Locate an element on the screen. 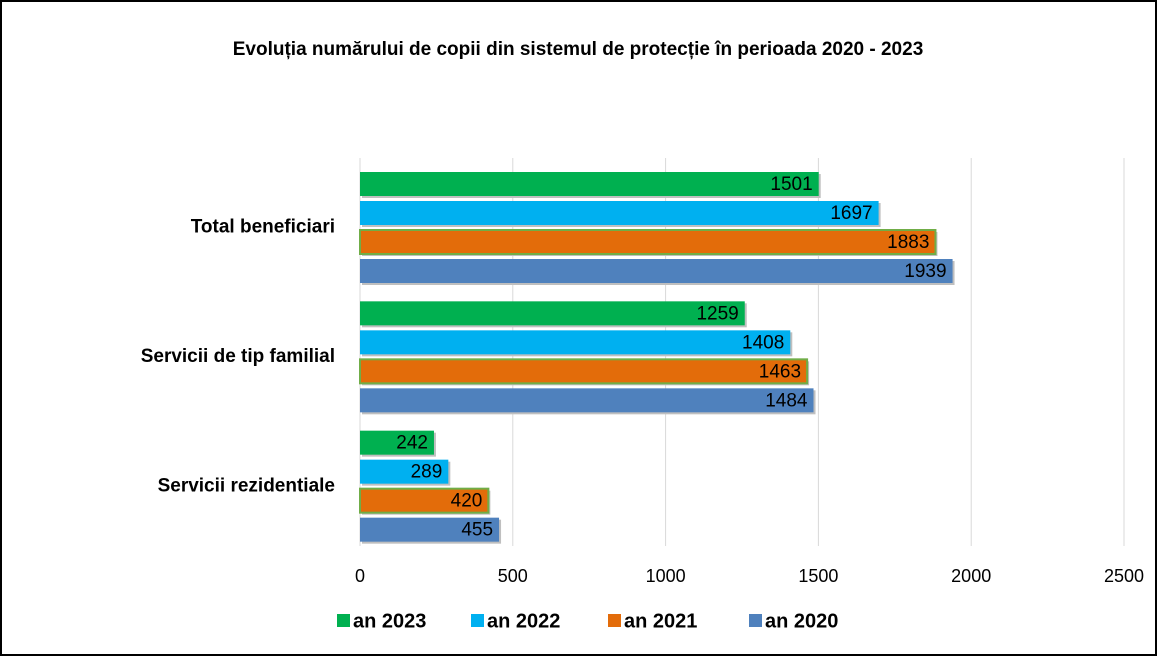 The width and height of the screenshot is (1157, 656). data-label: 1697 is located at coordinates (851, 213).